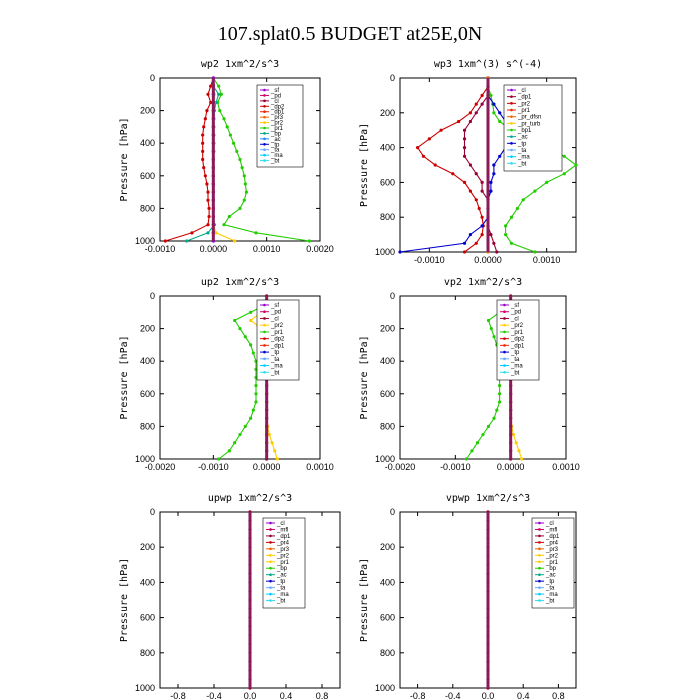  Describe the element at coordinates (529, 124) in the screenshot. I see `legend-label: _pr_turb` at that location.